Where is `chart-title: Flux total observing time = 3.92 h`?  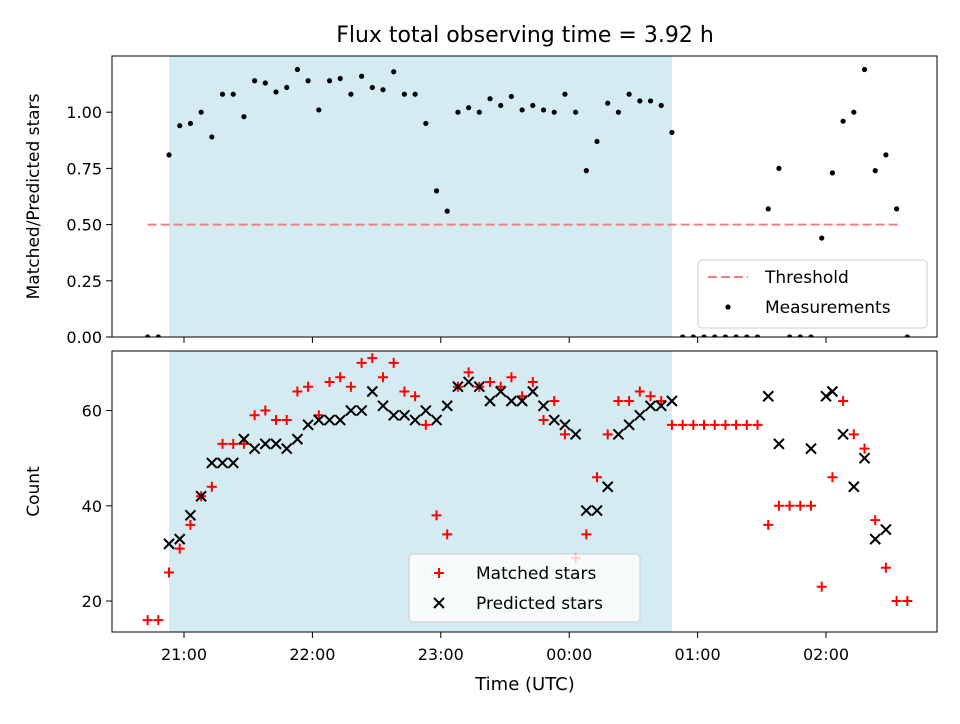 chart-title: Flux total observing time = 3.92 h is located at coordinates (525, 35).